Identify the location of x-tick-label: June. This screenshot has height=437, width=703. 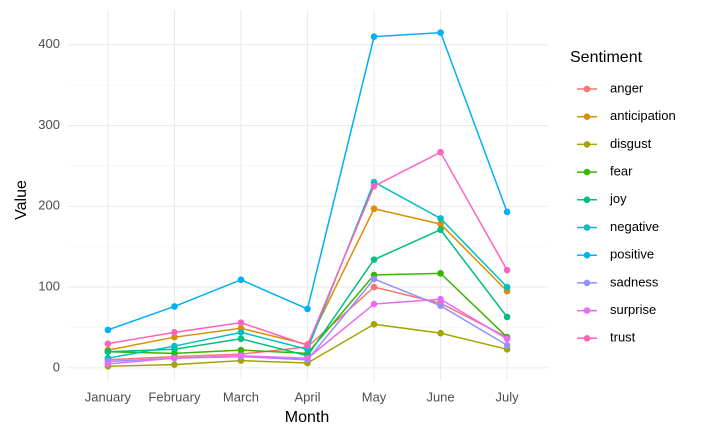
(440, 396).